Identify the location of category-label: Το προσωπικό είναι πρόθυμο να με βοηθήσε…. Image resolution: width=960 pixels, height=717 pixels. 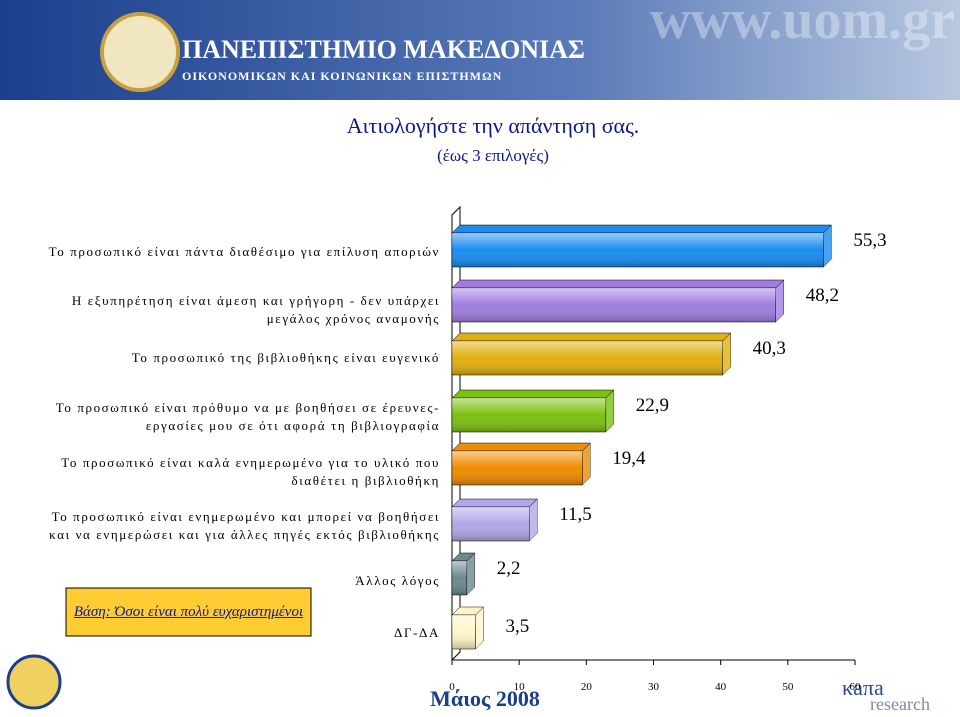
(247, 416).